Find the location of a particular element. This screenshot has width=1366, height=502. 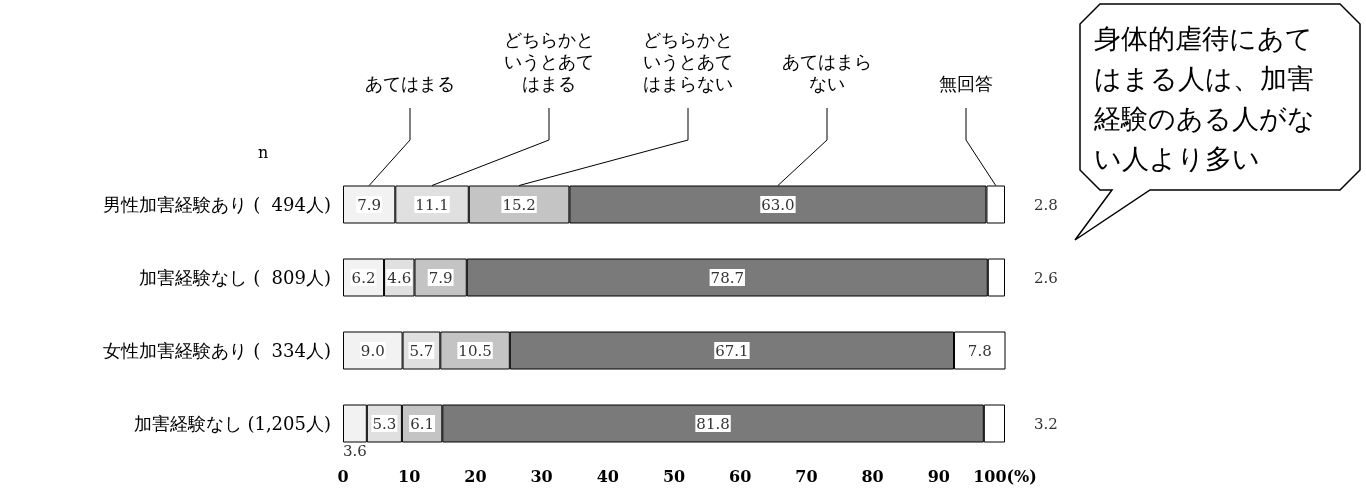

x-tick-label: 100(%) is located at coordinates (1005, 476).